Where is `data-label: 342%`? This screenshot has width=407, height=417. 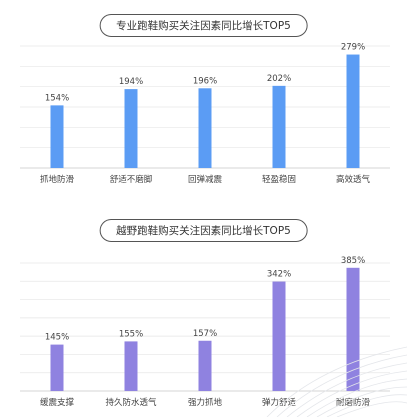
data-label: 342% is located at coordinates (279, 275).